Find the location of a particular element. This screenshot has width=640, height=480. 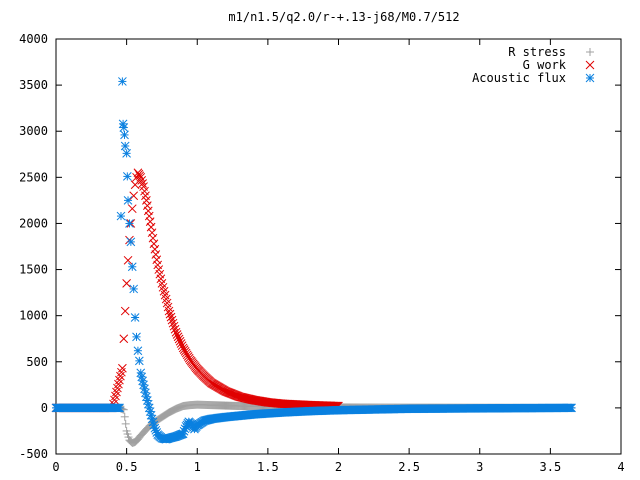

x-tick-label: 1.5 is located at coordinates (268, 467).